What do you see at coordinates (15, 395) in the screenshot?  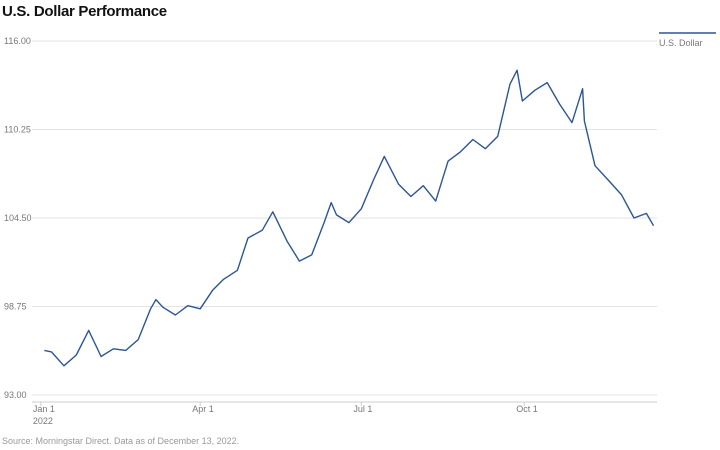 I see `y-tick-label: 93.00` at bounding box center [15, 395].